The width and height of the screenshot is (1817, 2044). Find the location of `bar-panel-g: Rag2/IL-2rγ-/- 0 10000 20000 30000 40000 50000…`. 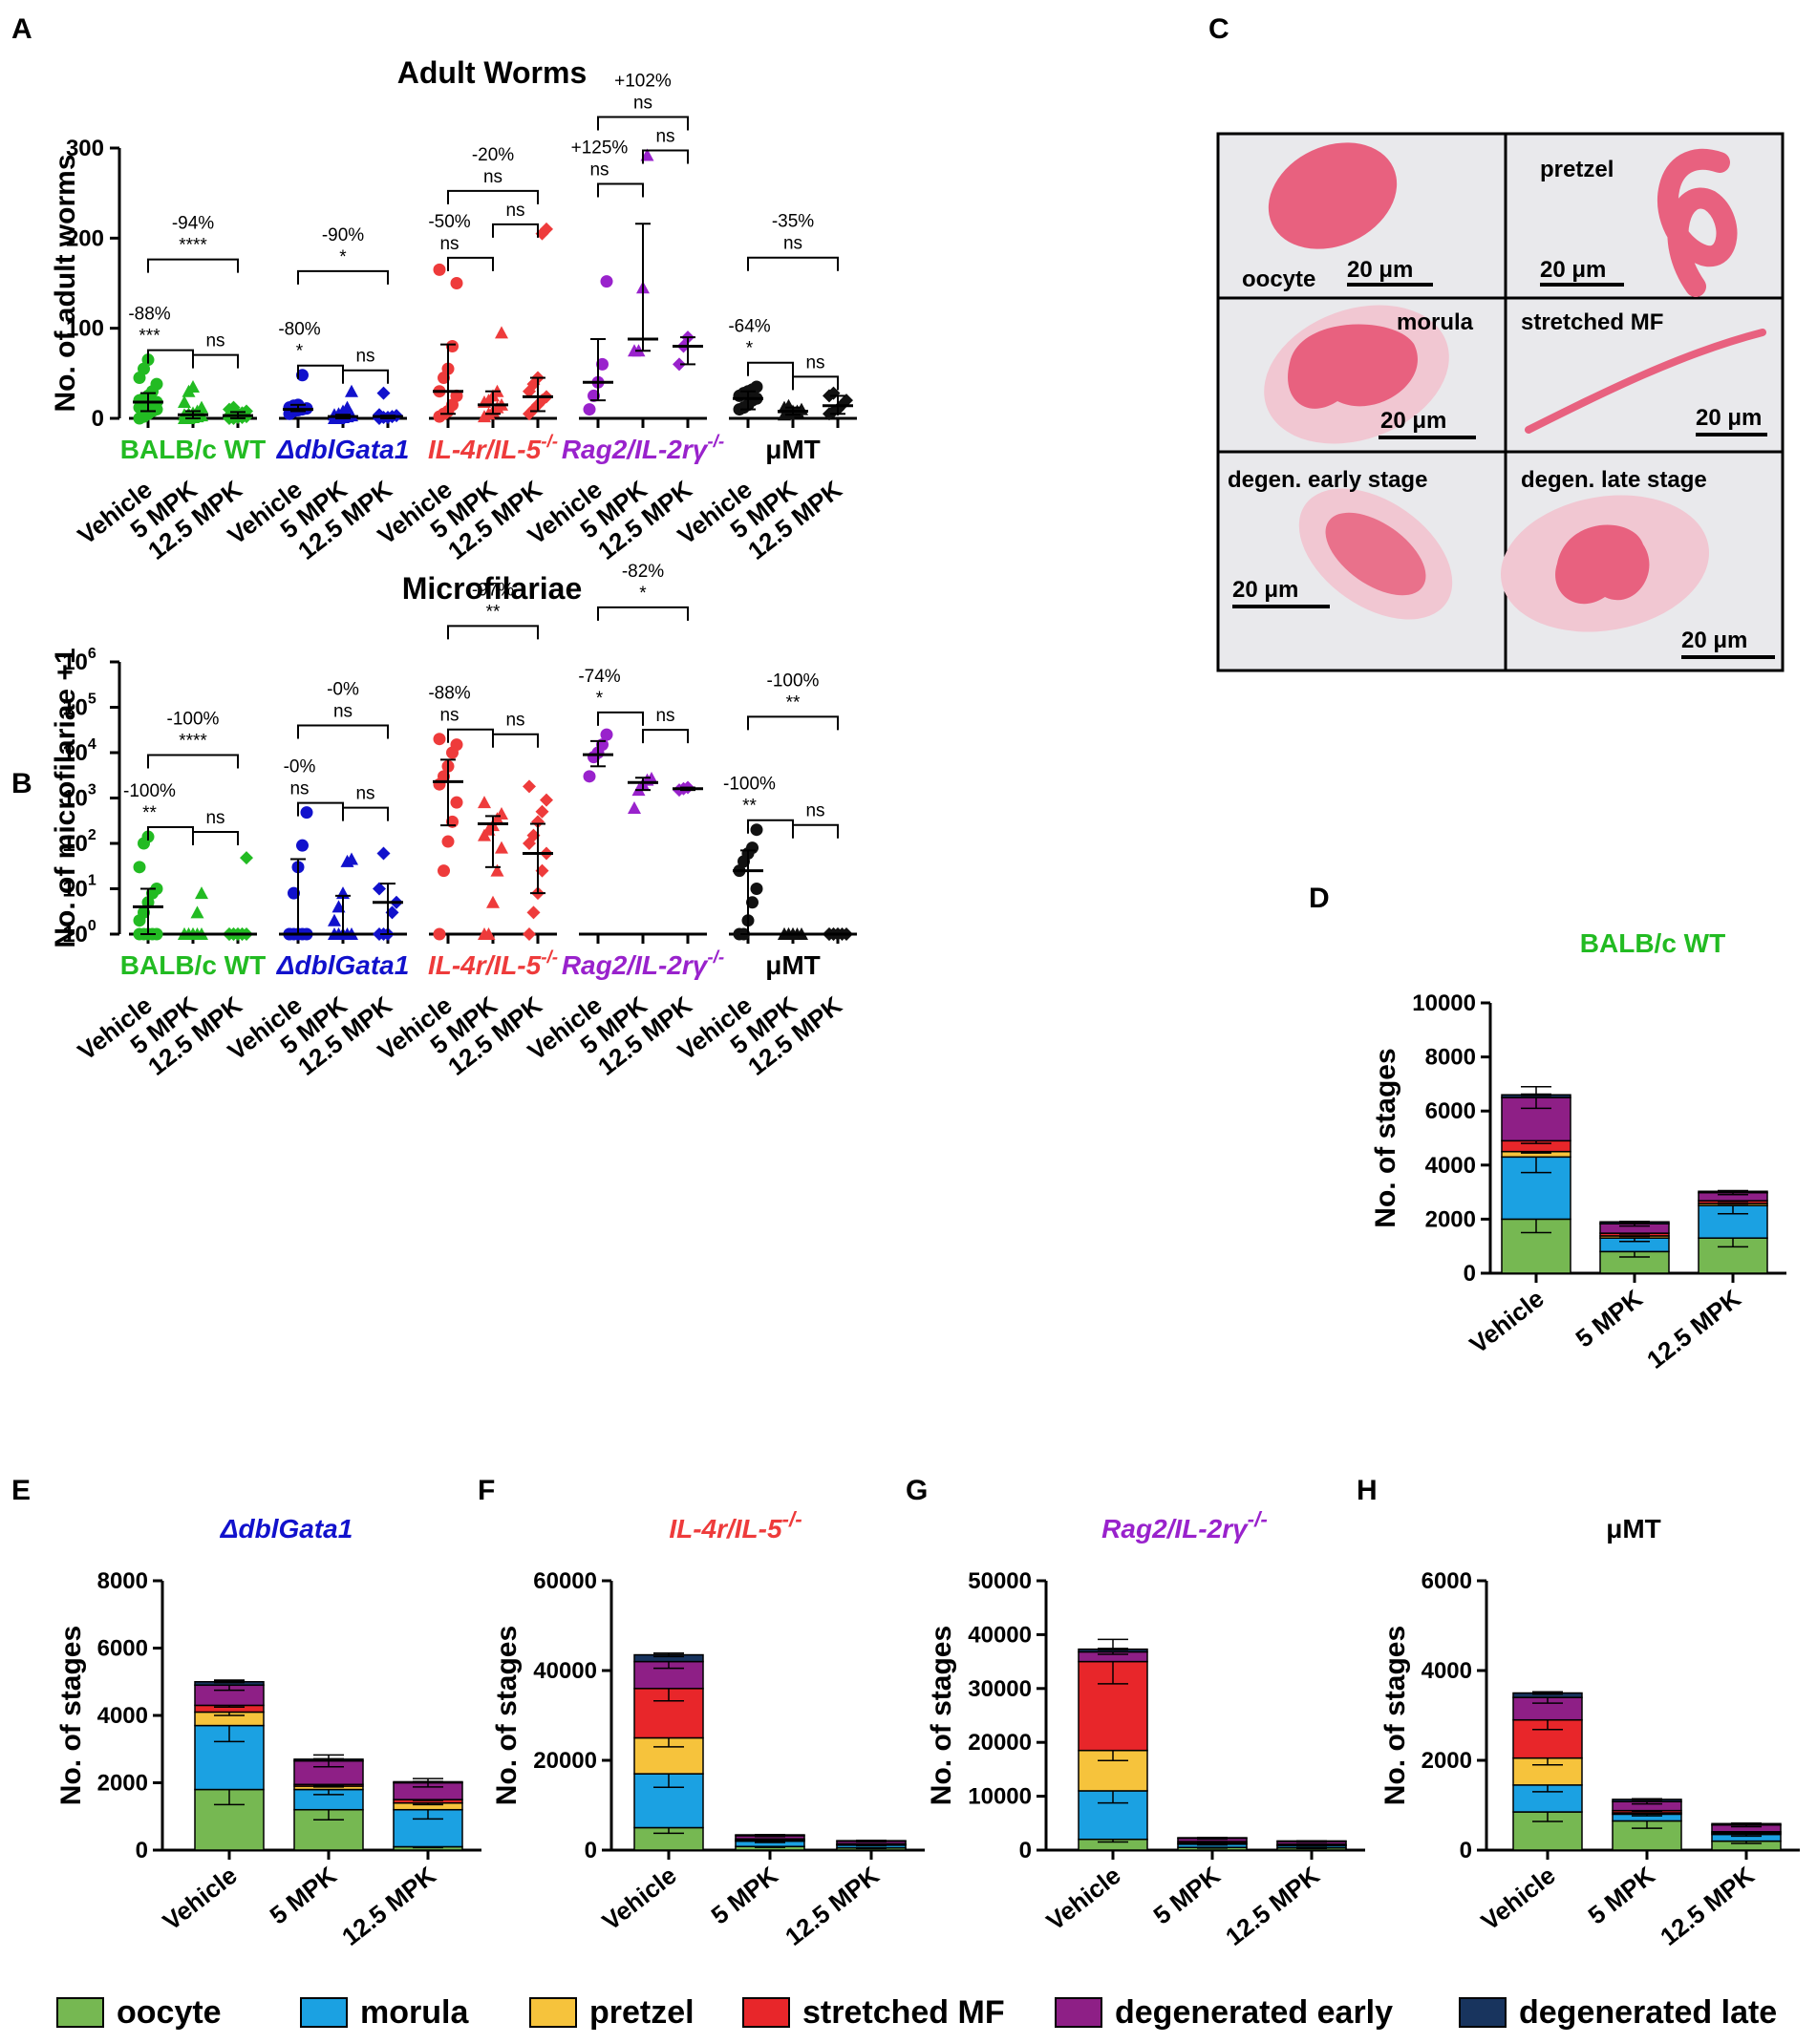

bar-panel-g: Rag2/IL-2rγ-/- 0 10000 20000 30000 40000 50000… is located at coordinates (1145, 1729).